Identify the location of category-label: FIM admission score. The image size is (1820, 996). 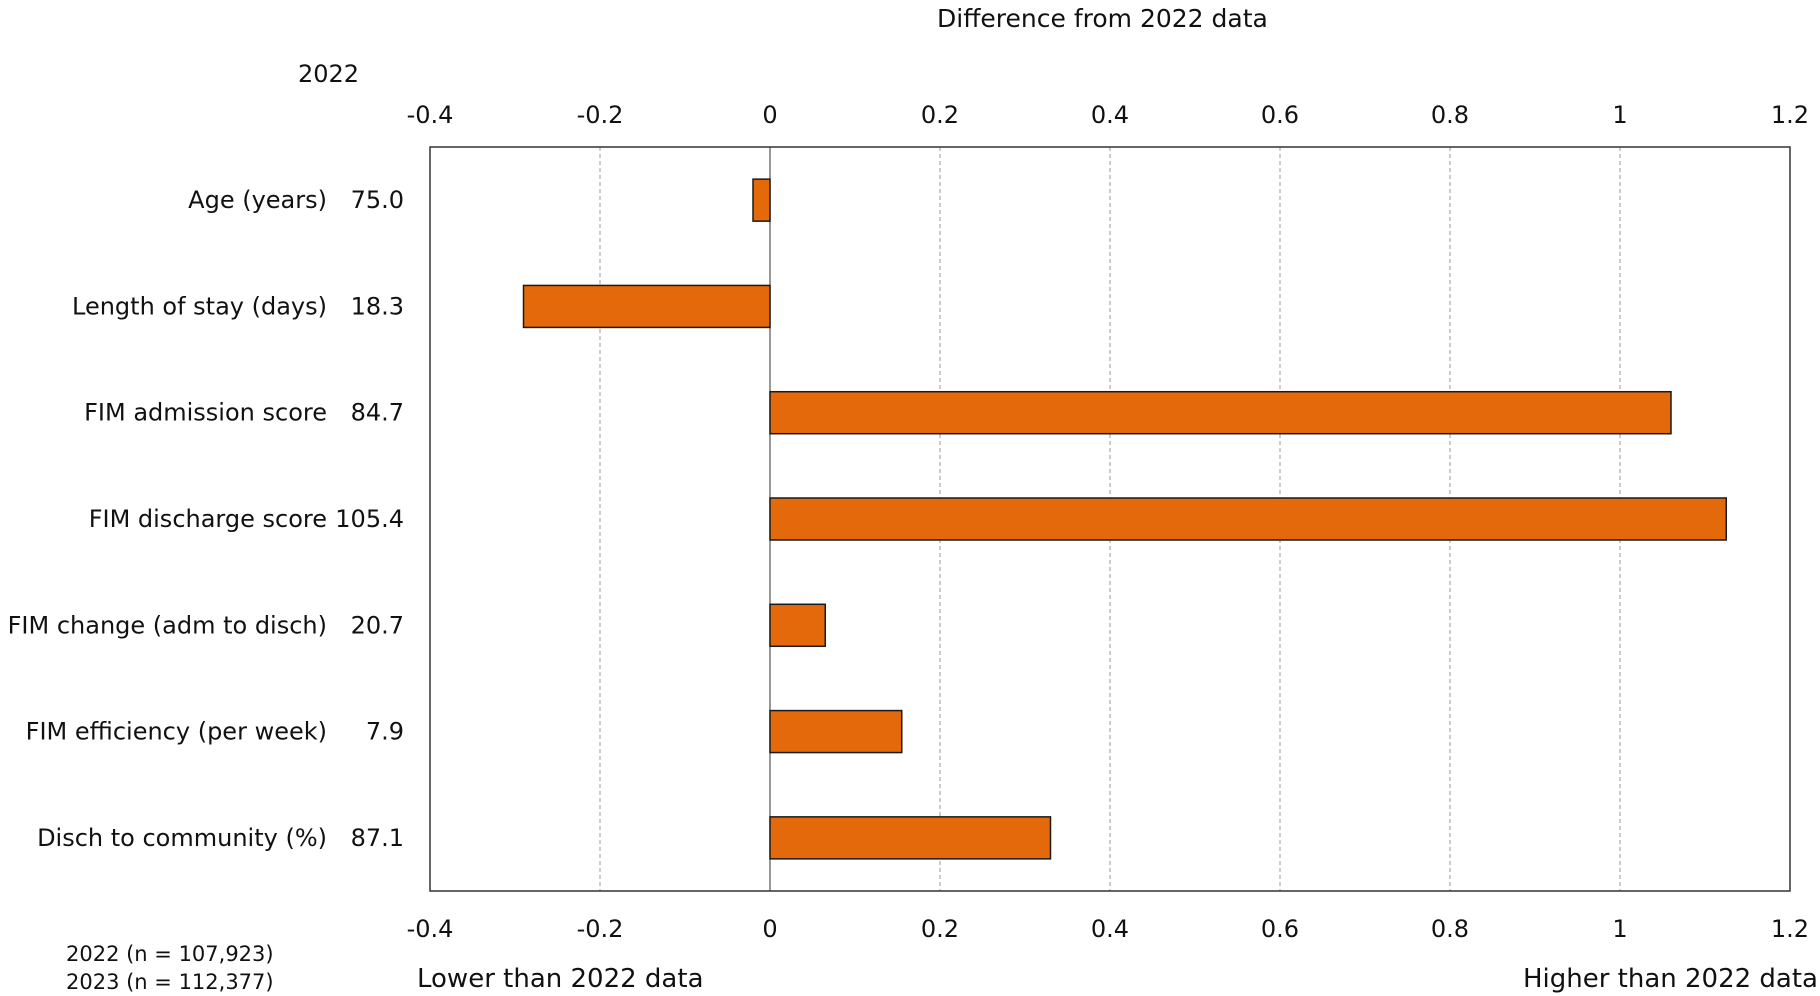
(205, 413).